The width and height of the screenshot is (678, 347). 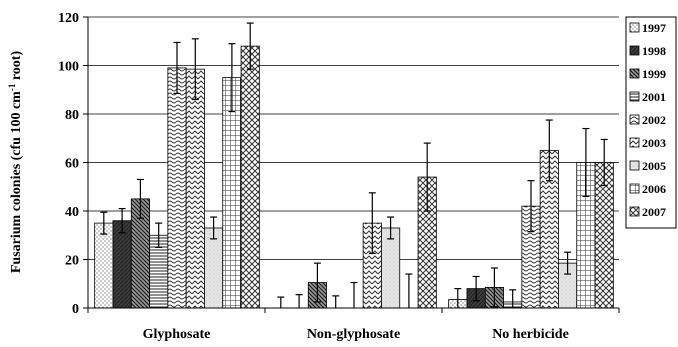 I want to click on legend-label: 1999, so click(x=654, y=74).